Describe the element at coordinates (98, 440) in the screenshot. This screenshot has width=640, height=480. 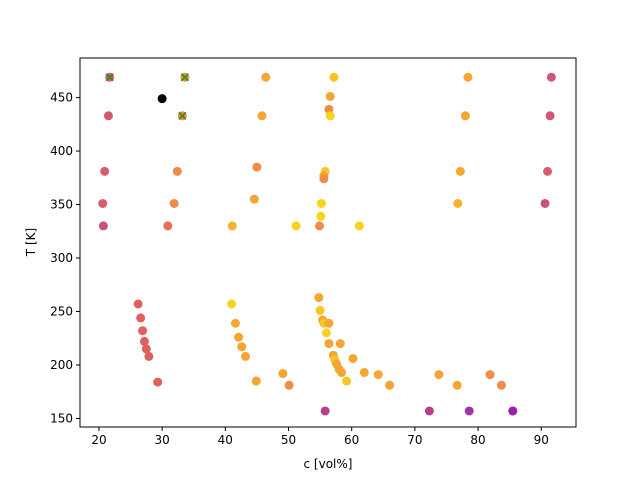
I see `x-tick-label: 20` at that location.